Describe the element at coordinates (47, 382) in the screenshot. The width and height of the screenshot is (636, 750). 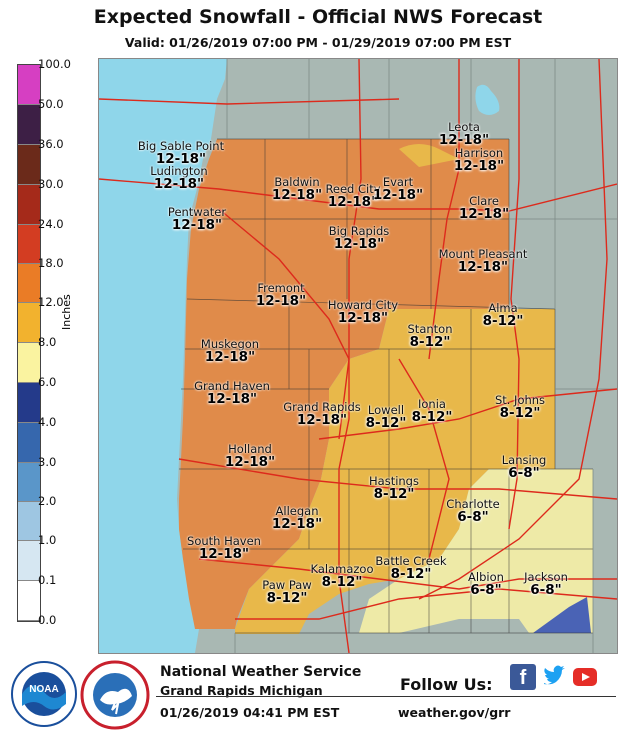
I see `legend-tick-label: 6.0` at that location.